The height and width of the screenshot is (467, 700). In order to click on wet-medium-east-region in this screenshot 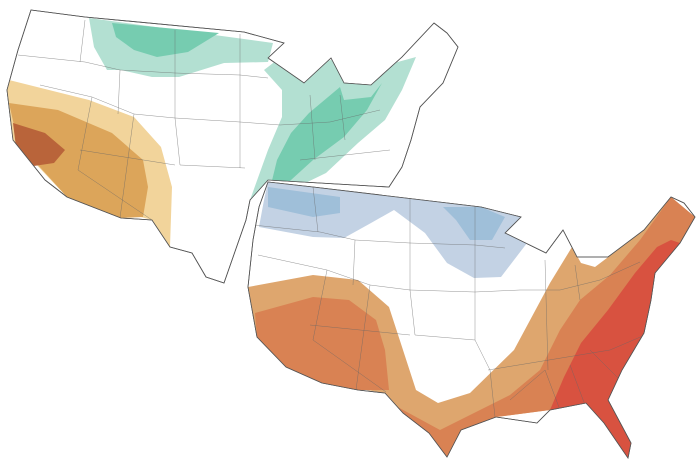, I will do `click(325, 140)`.